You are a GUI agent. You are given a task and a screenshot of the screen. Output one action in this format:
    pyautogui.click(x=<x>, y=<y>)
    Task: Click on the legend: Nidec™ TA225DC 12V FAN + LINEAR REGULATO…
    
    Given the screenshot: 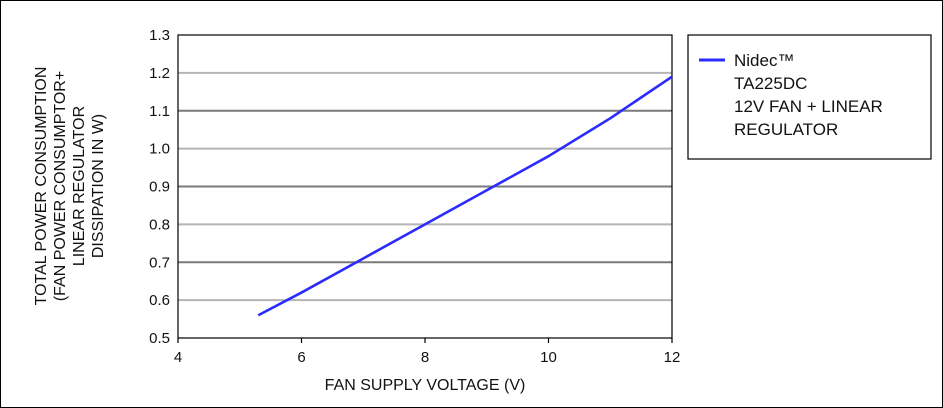 What is the action you would take?
    pyautogui.click(x=809, y=97)
    